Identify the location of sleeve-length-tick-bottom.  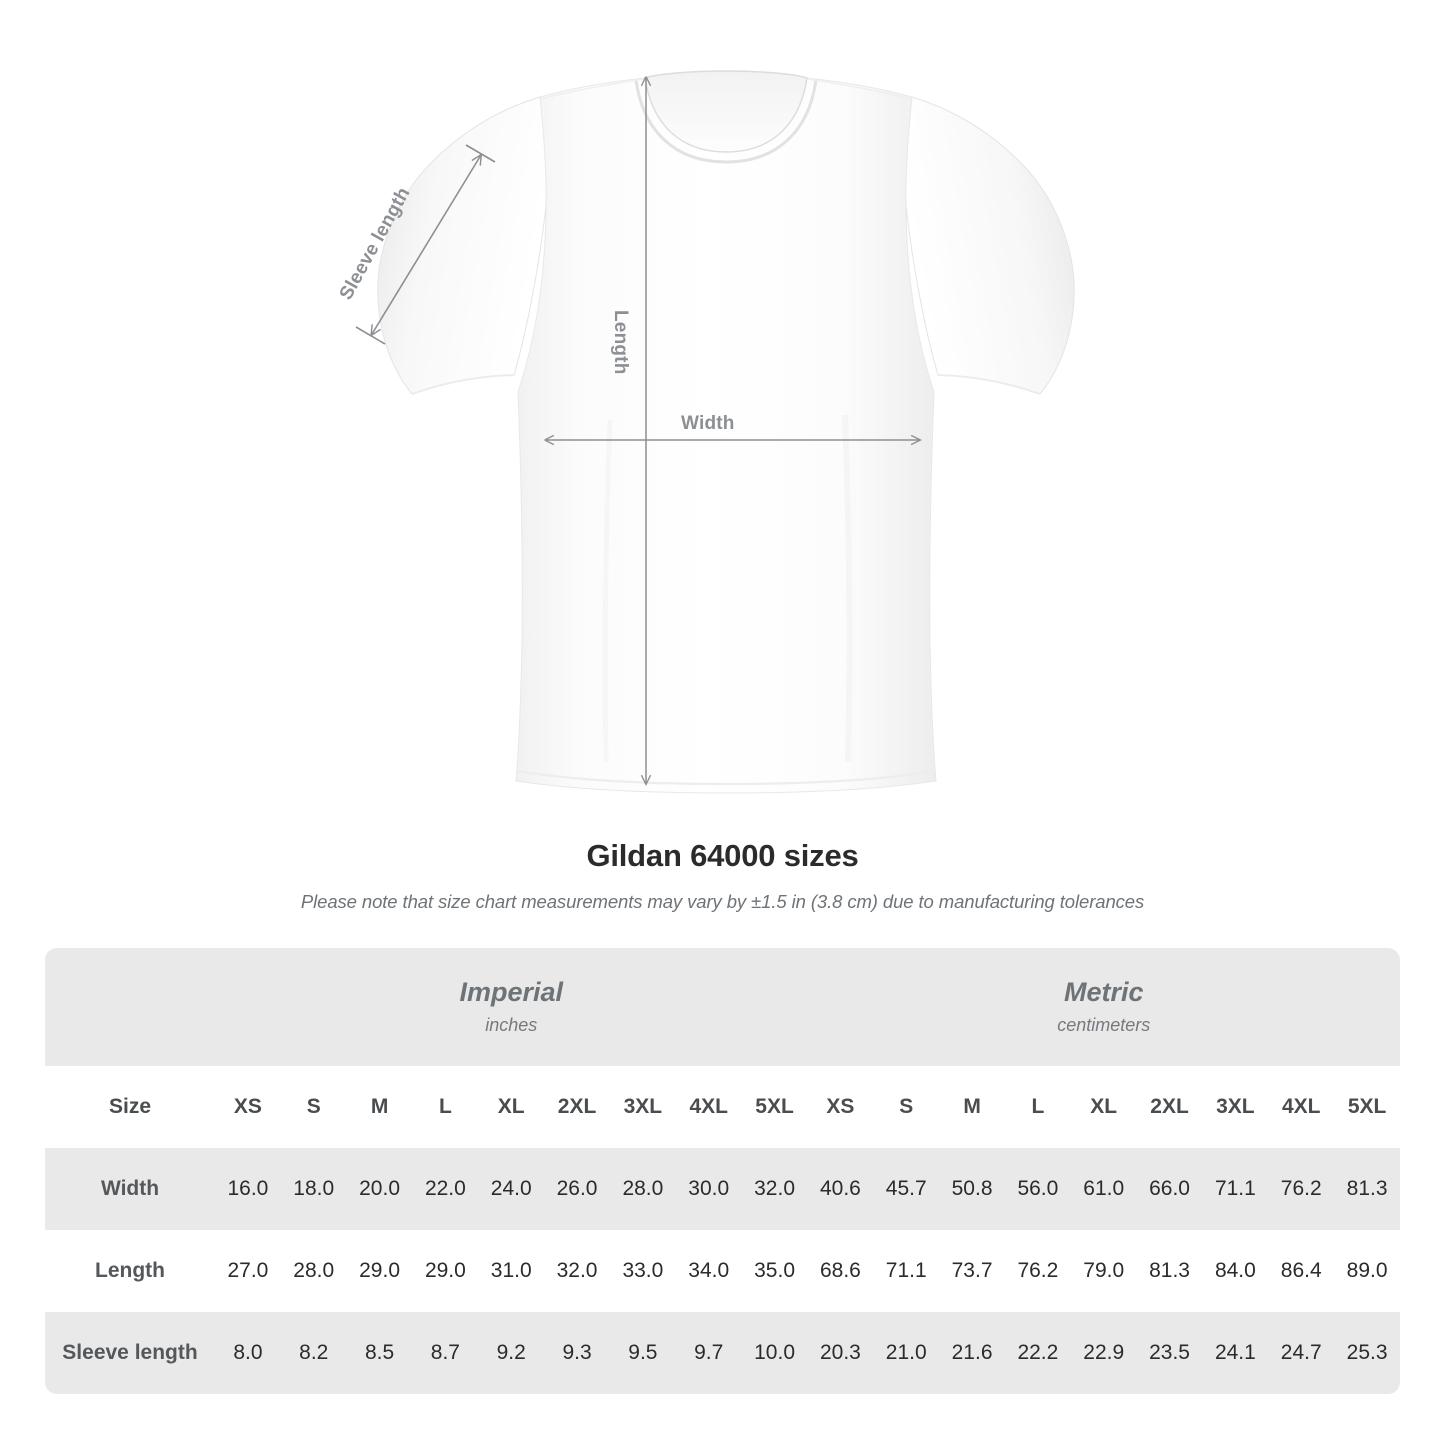
(370, 335).